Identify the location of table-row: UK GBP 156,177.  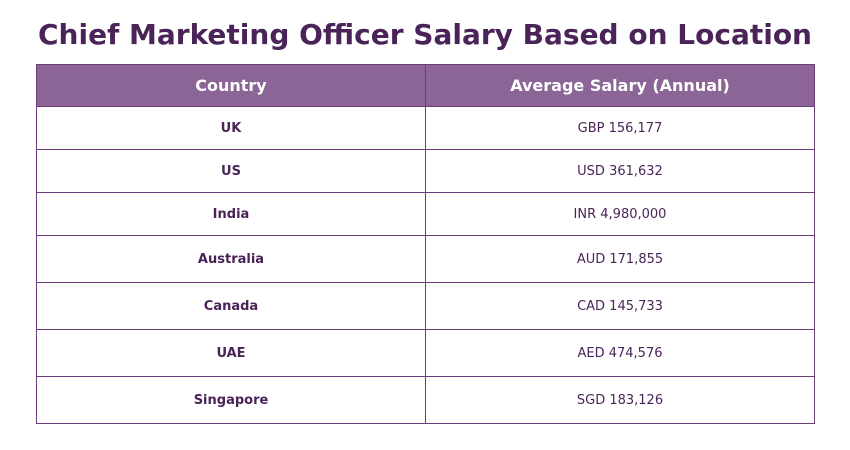
(425, 128).